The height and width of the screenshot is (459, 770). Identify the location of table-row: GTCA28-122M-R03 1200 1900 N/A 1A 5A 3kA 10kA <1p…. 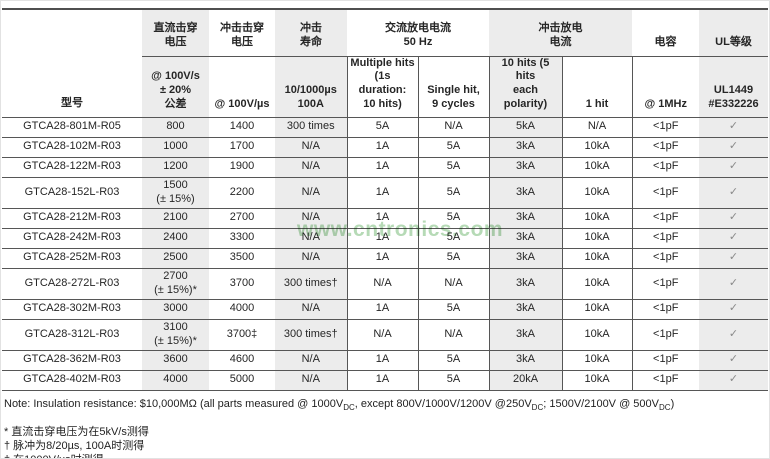
(385, 167).